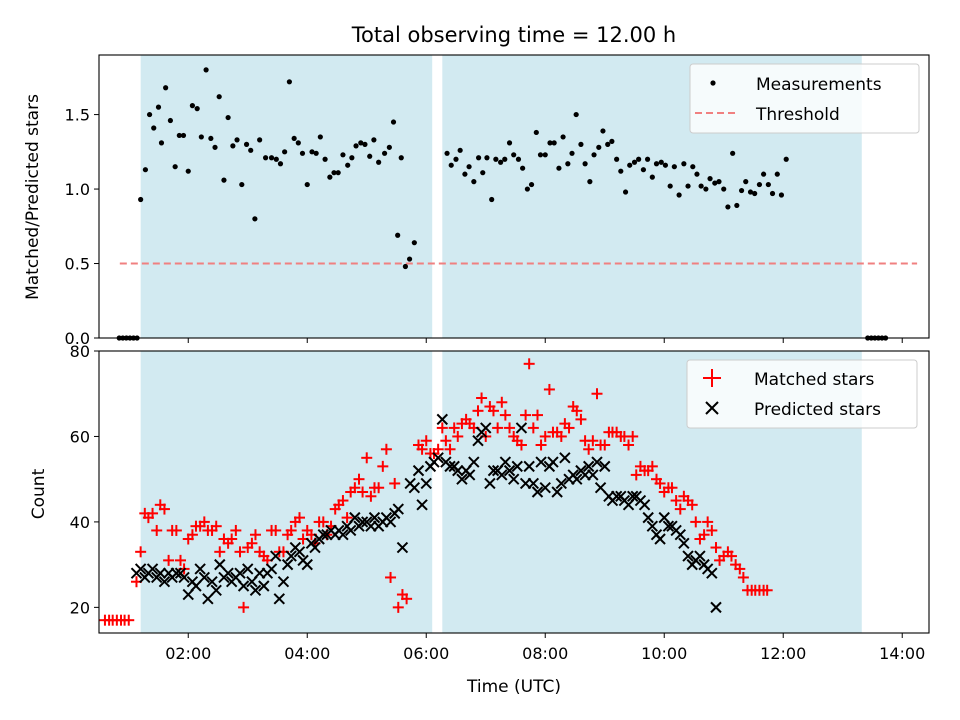 Image resolution: width=960 pixels, height=720 pixels. I want to click on x-tick-label: 14:00, so click(902, 653).